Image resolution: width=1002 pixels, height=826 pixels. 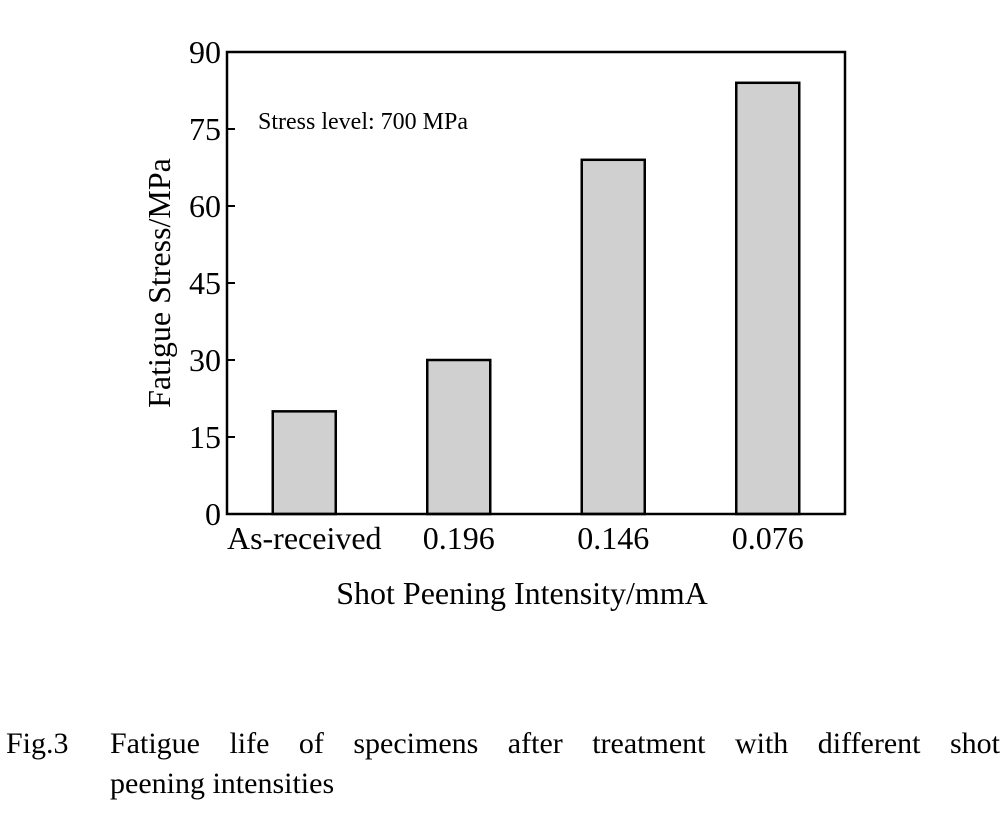 What do you see at coordinates (768, 538) in the screenshot?
I see `x-tick-label: 0.076` at bounding box center [768, 538].